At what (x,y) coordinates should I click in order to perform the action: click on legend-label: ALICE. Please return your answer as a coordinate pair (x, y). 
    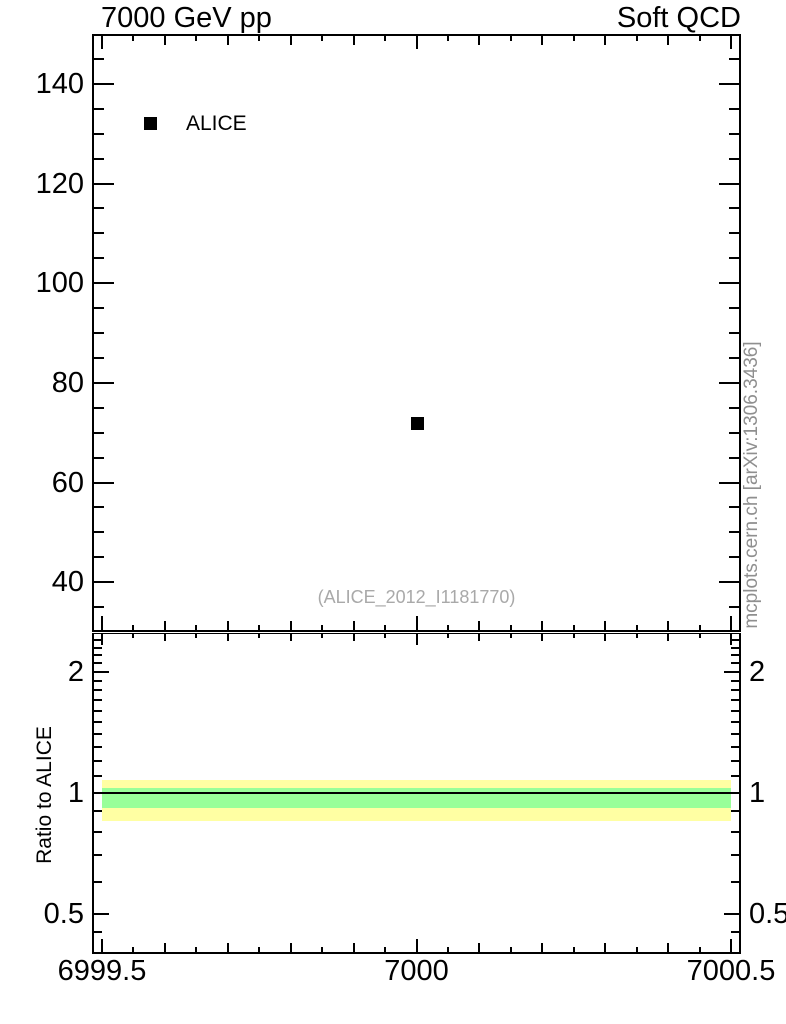
    Looking at the image, I should click on (216, 123).